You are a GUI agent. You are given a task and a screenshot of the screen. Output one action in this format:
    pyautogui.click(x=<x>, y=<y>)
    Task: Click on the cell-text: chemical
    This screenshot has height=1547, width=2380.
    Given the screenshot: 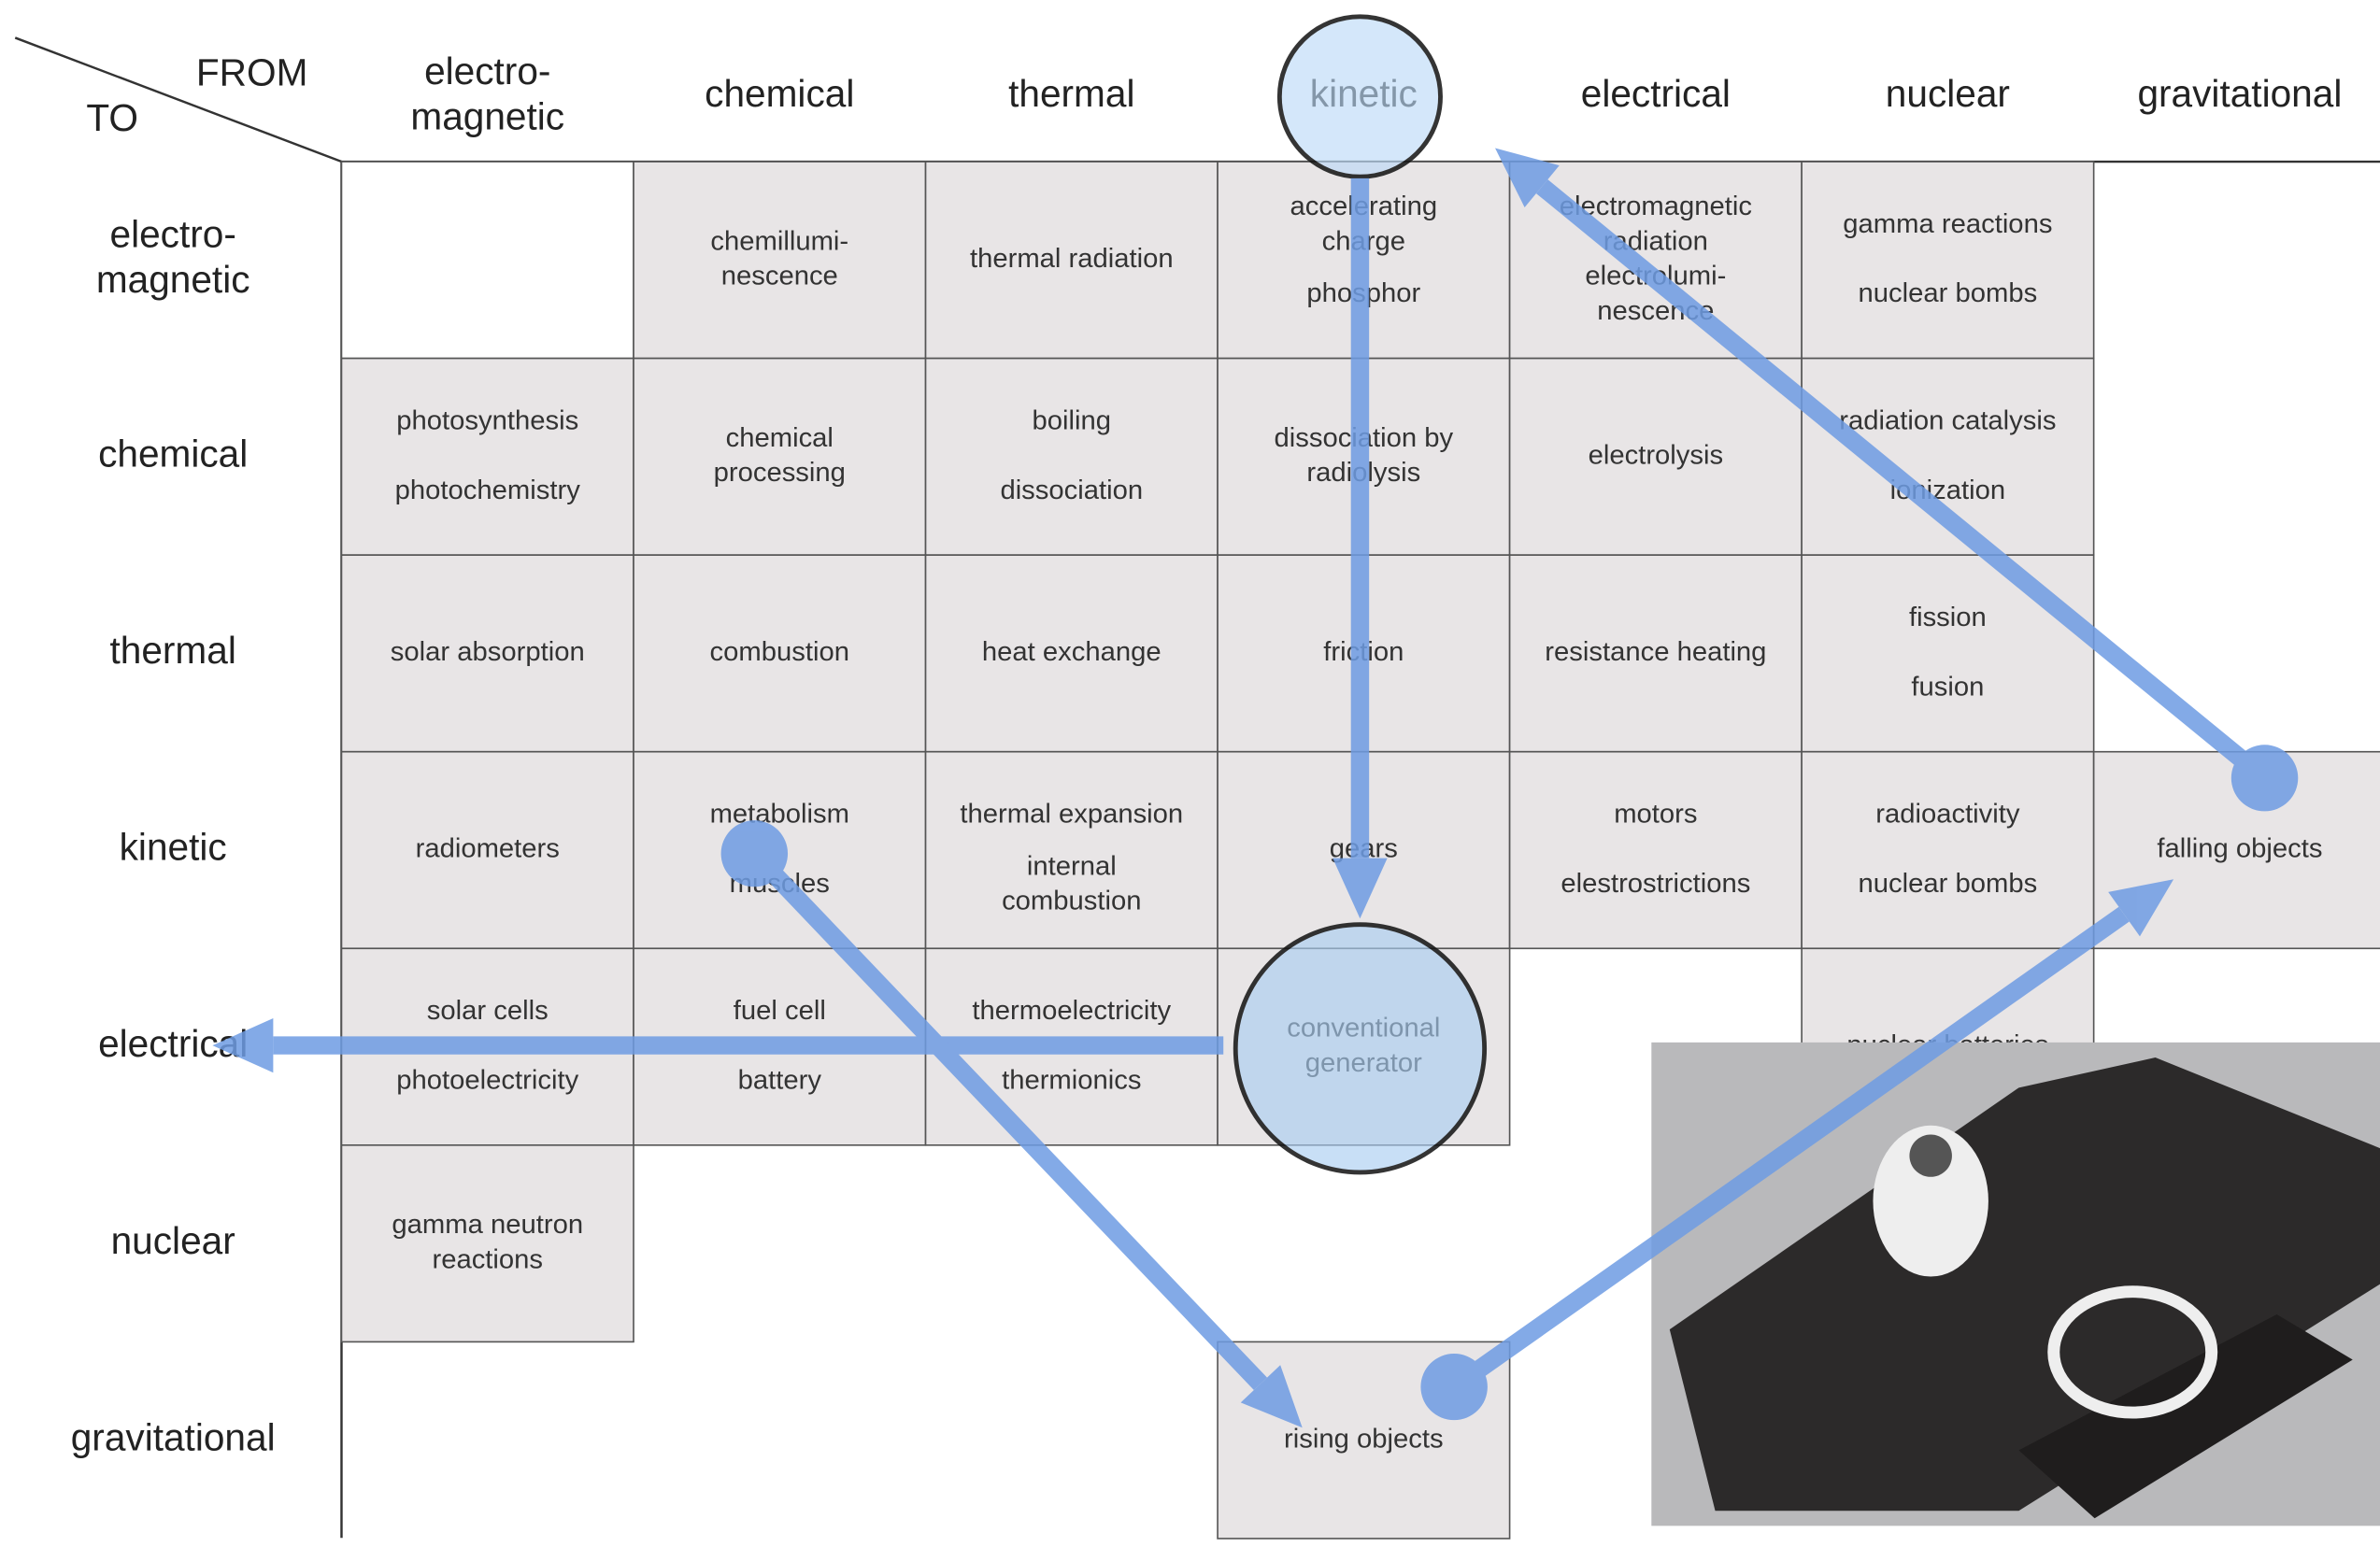 What is the action you would take?
    pyautogui.click(x=780, y=438)
    